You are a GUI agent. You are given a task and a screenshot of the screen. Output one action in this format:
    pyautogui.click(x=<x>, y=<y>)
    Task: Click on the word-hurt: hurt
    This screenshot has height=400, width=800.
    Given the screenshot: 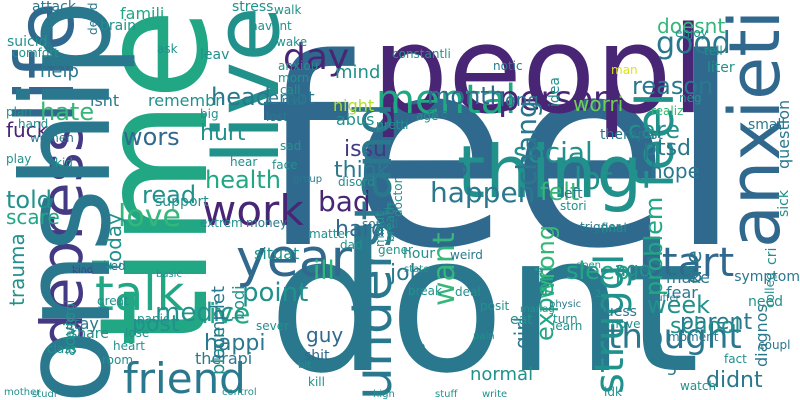 What is the action you would take?
    pyautogui.click(x=223, y=133)
    